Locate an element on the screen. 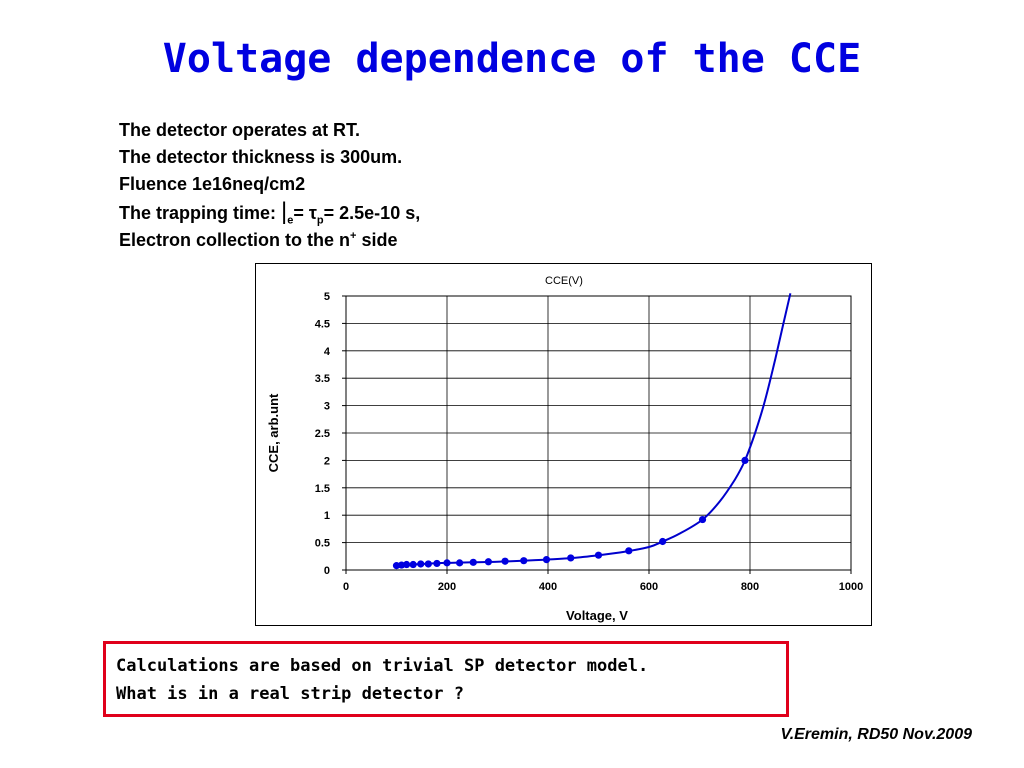  x-tick-label-3: 600 is located at coordinates (649, 587).